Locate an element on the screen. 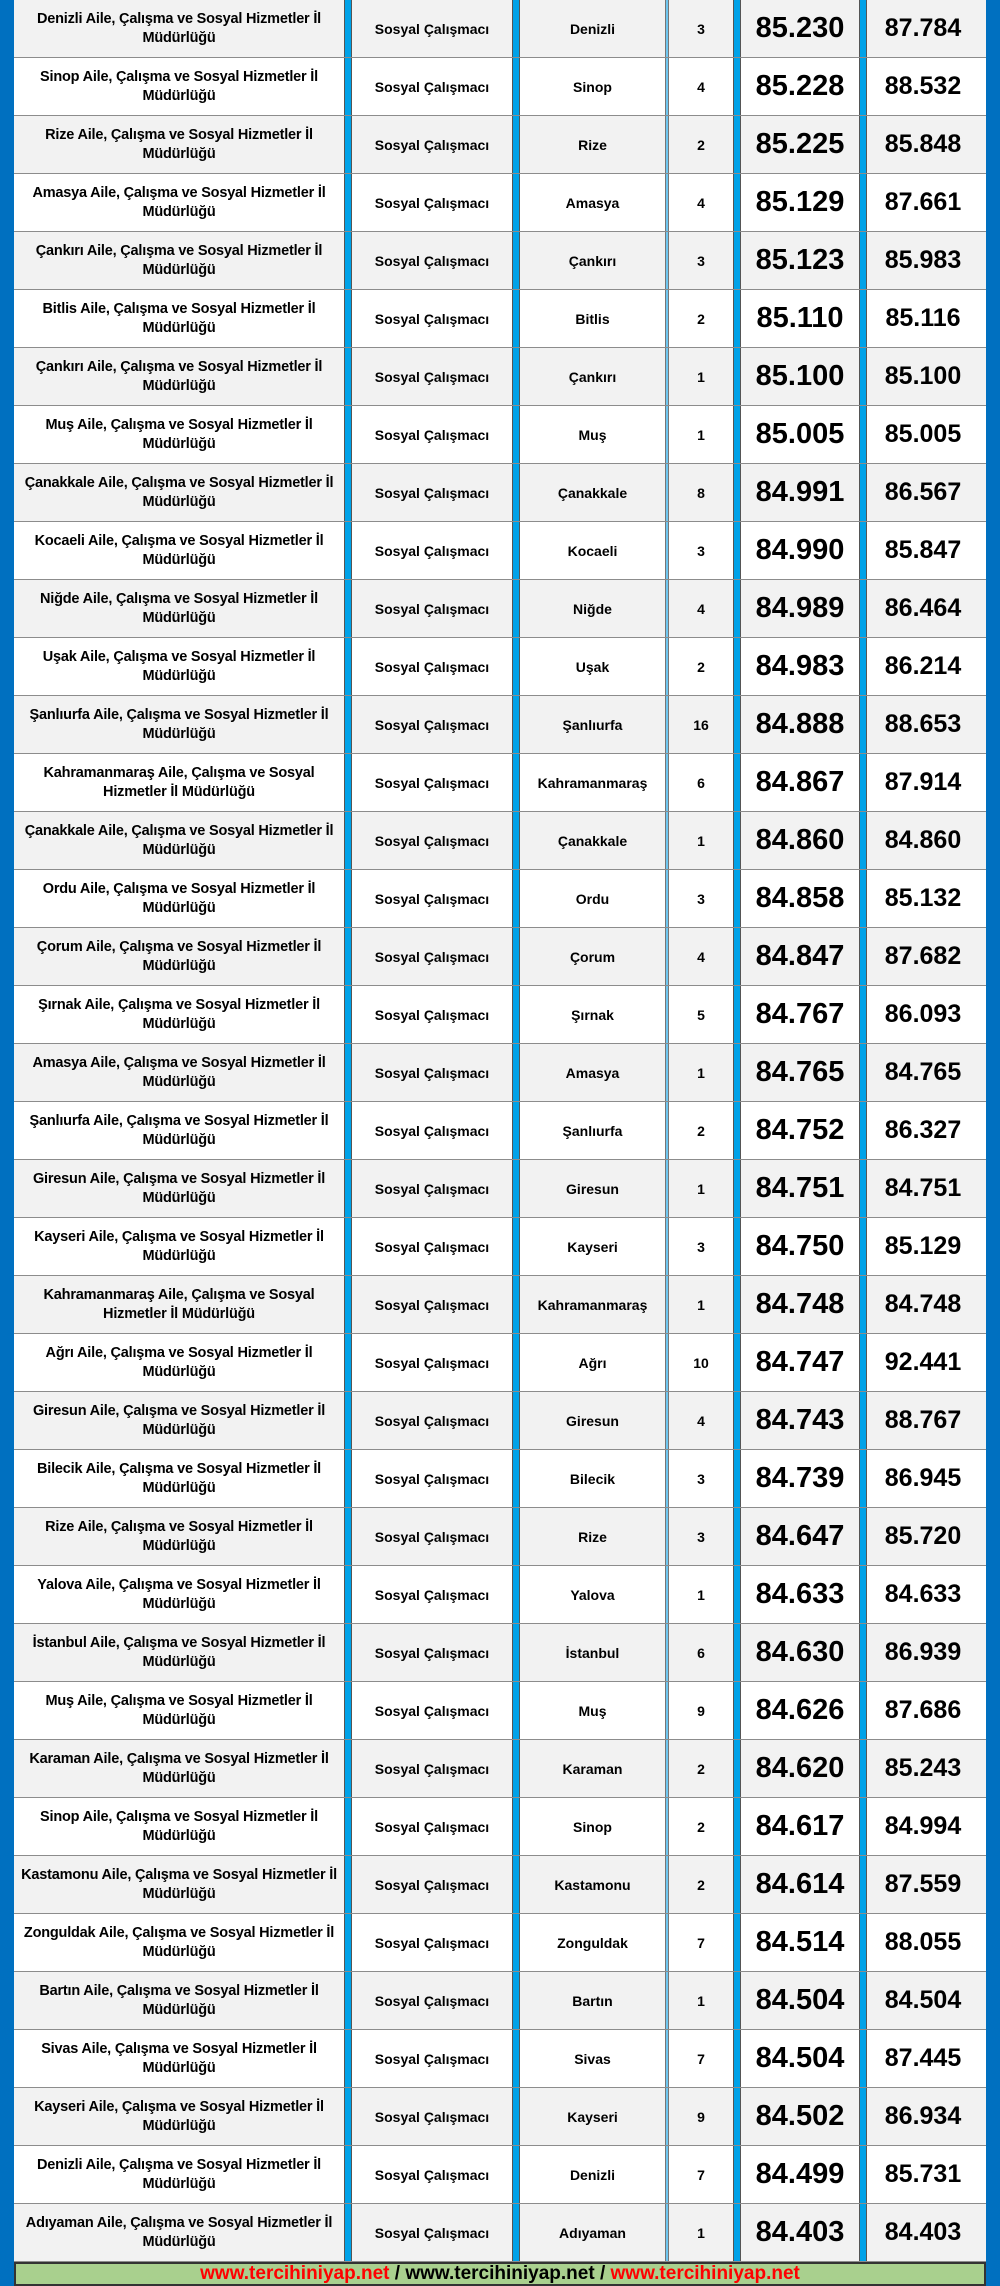 Image resolution: width=1000 pixels, height=2286 pixels. max-score-cell: 87.445 is located at coordinates (923, 2058).